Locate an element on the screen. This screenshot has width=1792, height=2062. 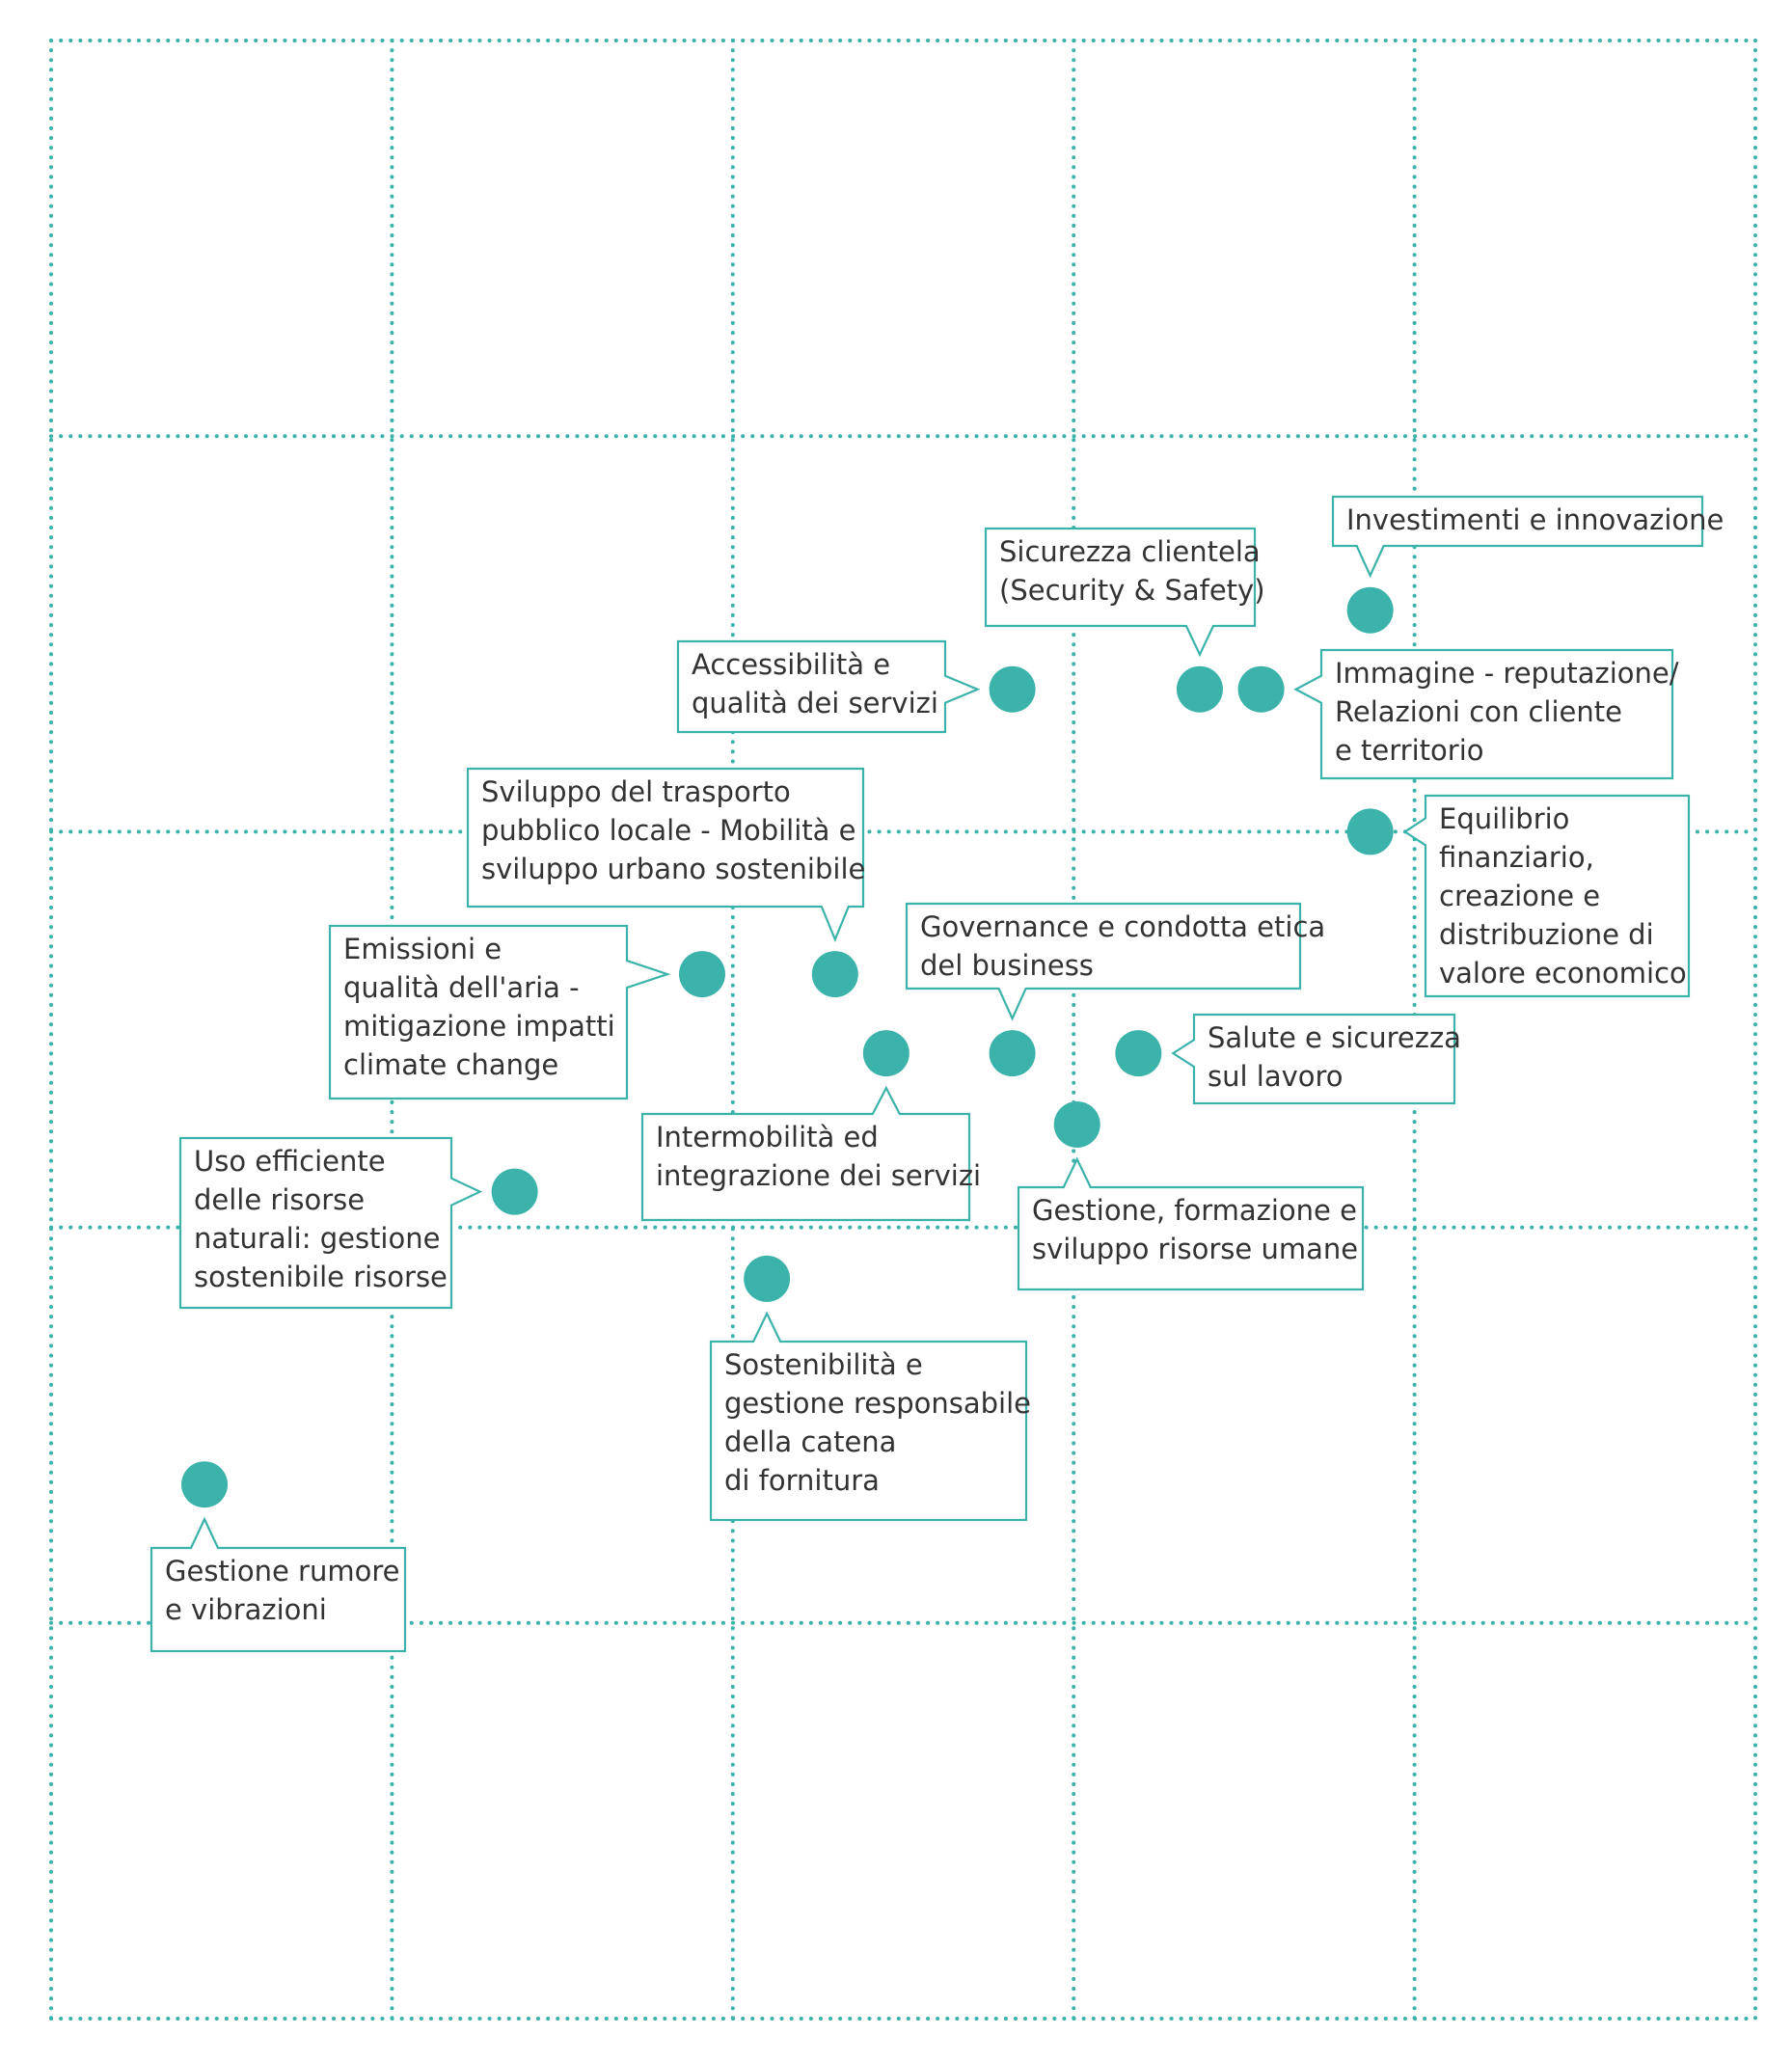
point-label-line: naturali: gestione is located at coordinates (317, 1238).